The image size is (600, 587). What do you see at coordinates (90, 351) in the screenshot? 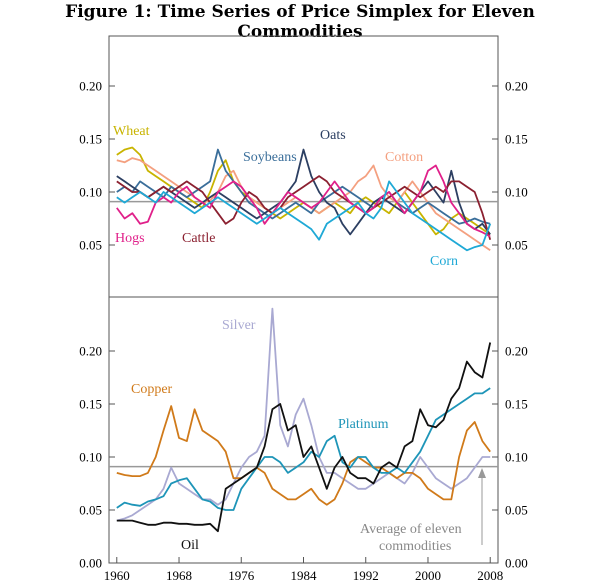
I see `bottom-ytick-label-left: 0.20` at bounding box center [90, 351].